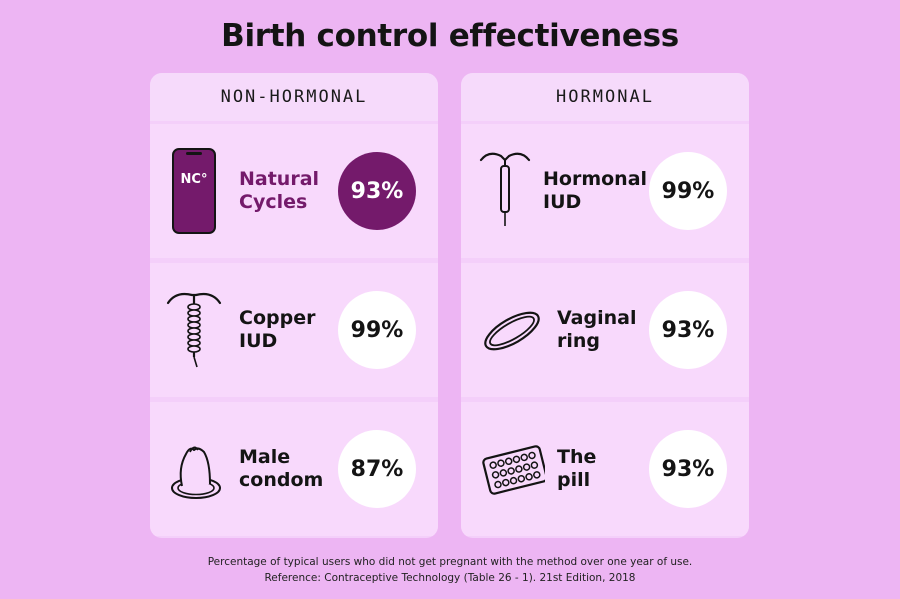  I want to click on method-card-male-condom: Male condom 87%, so click(294, 469).